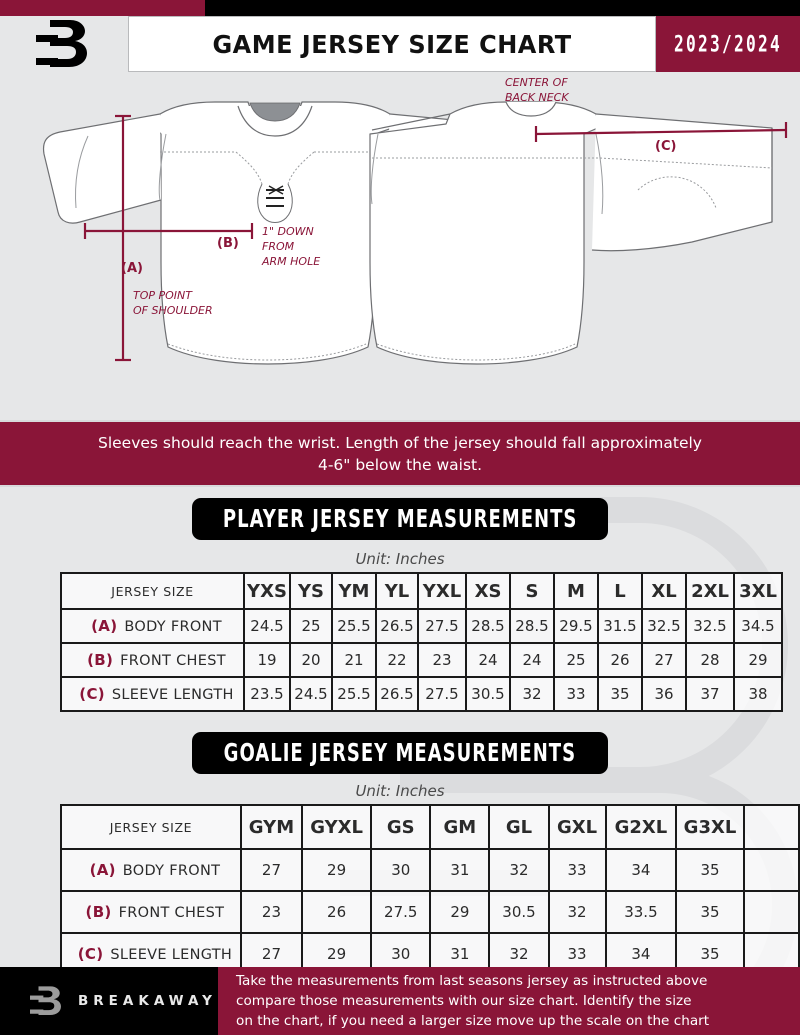  Describe the element at coordinates (620, 591) in the screenshot. I see `column-header: L` at that location.